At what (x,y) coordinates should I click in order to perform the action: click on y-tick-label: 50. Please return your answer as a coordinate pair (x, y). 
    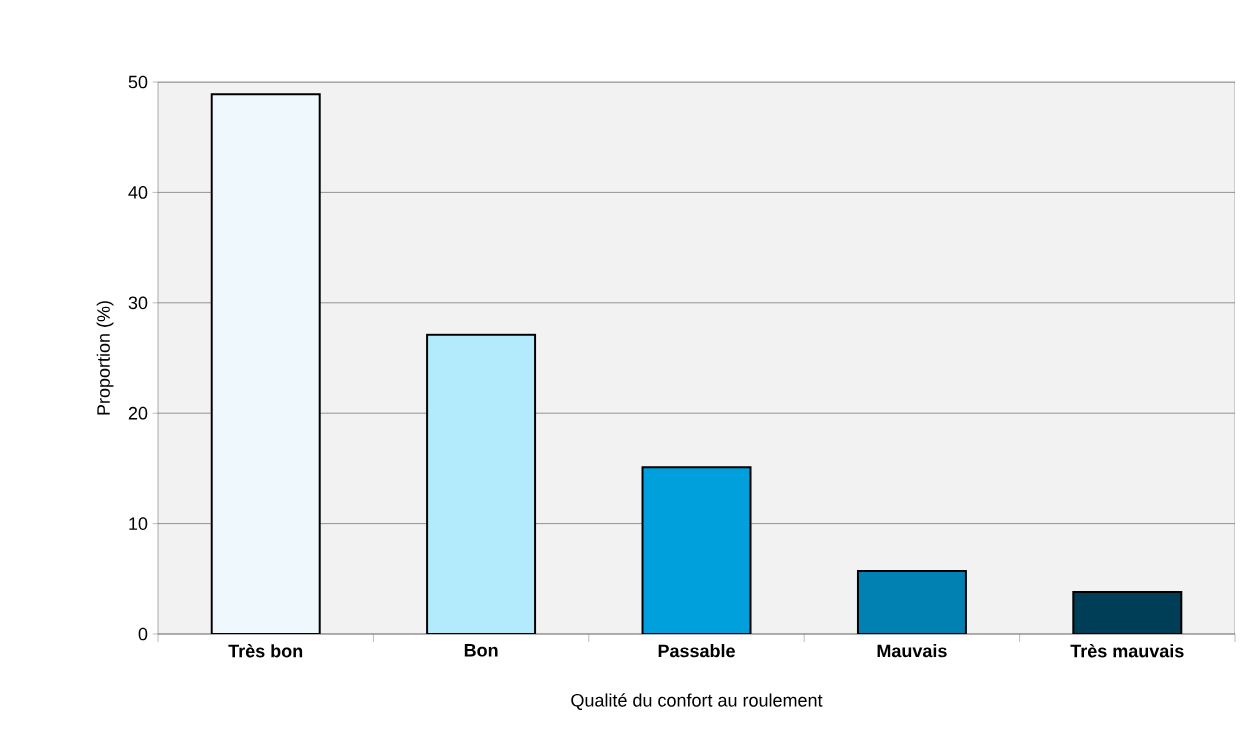
    Looking at the image, I should click on (138, 82).